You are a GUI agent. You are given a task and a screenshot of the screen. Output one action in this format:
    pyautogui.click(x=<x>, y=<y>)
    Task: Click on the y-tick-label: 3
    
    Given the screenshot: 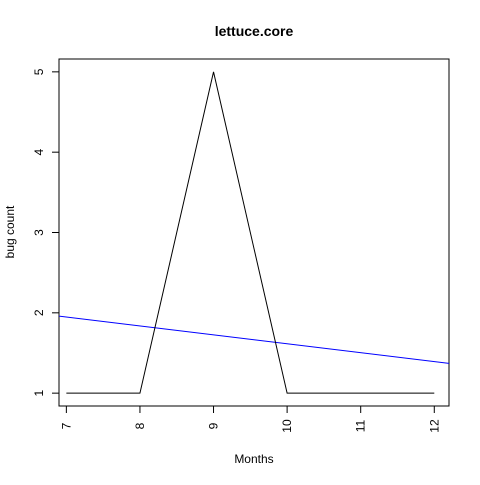 What is the action you would take?
    pyautogui.click(x=39, y=232)
    